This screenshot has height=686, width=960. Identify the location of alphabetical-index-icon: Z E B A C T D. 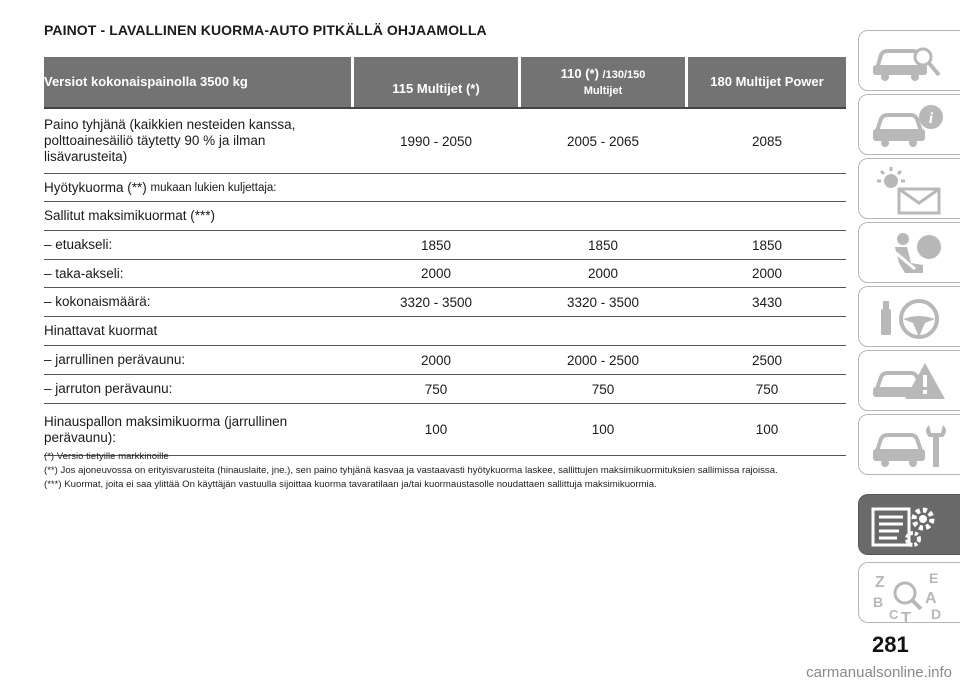
(907, 596).